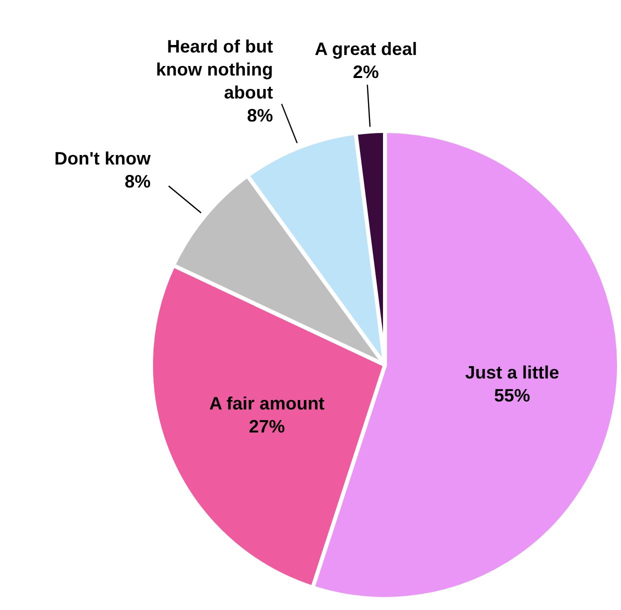  Describe the element at coordinates (215, 69) in the screenshot. I see `slice-label: Heard of but know nothing about` at that location.